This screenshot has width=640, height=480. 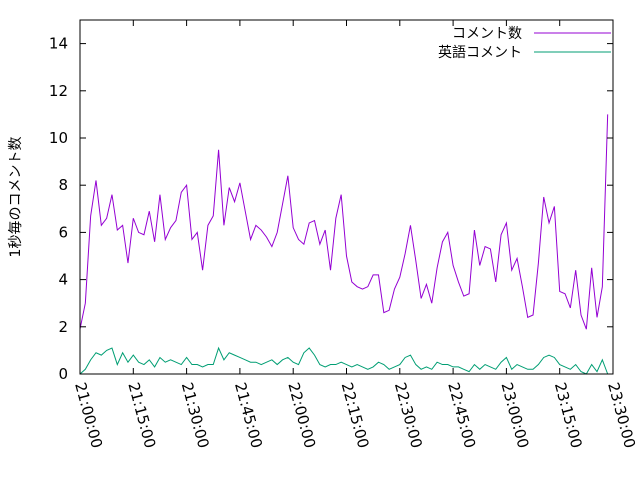 What do you see at coordinates (63, 374) in the screenshot?
I see `y-tick-label: 0` at bounding box center [63, 374].